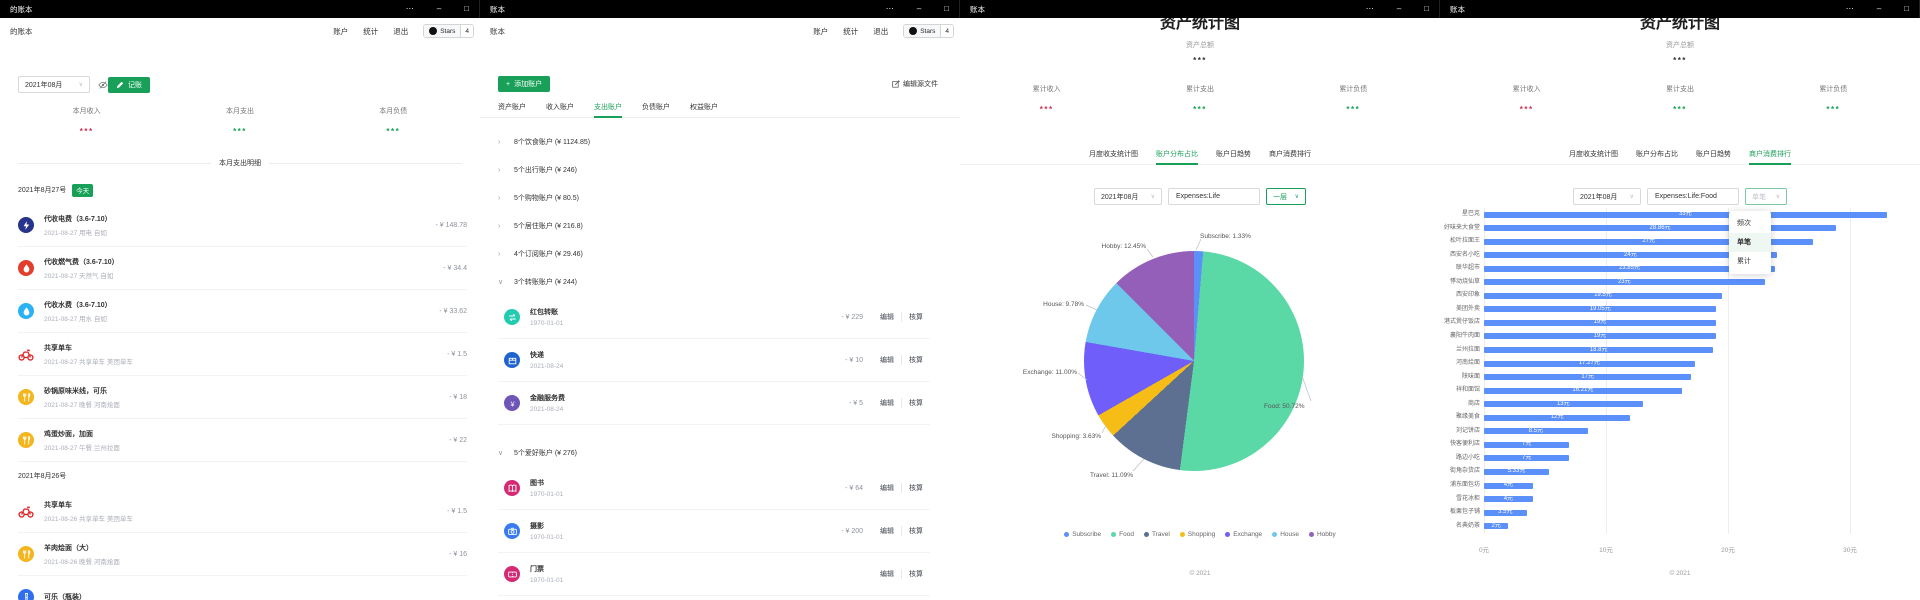  What do you see at coordinates (524, 84) in the screenshot?
I see `add-account-button: + 添加账户` at bounding box center [524, 84].